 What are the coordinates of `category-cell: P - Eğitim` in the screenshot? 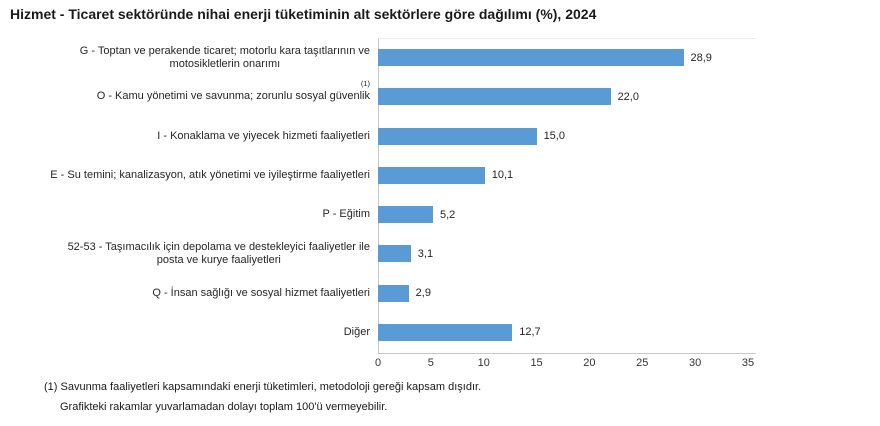 It's located at (189, 214).